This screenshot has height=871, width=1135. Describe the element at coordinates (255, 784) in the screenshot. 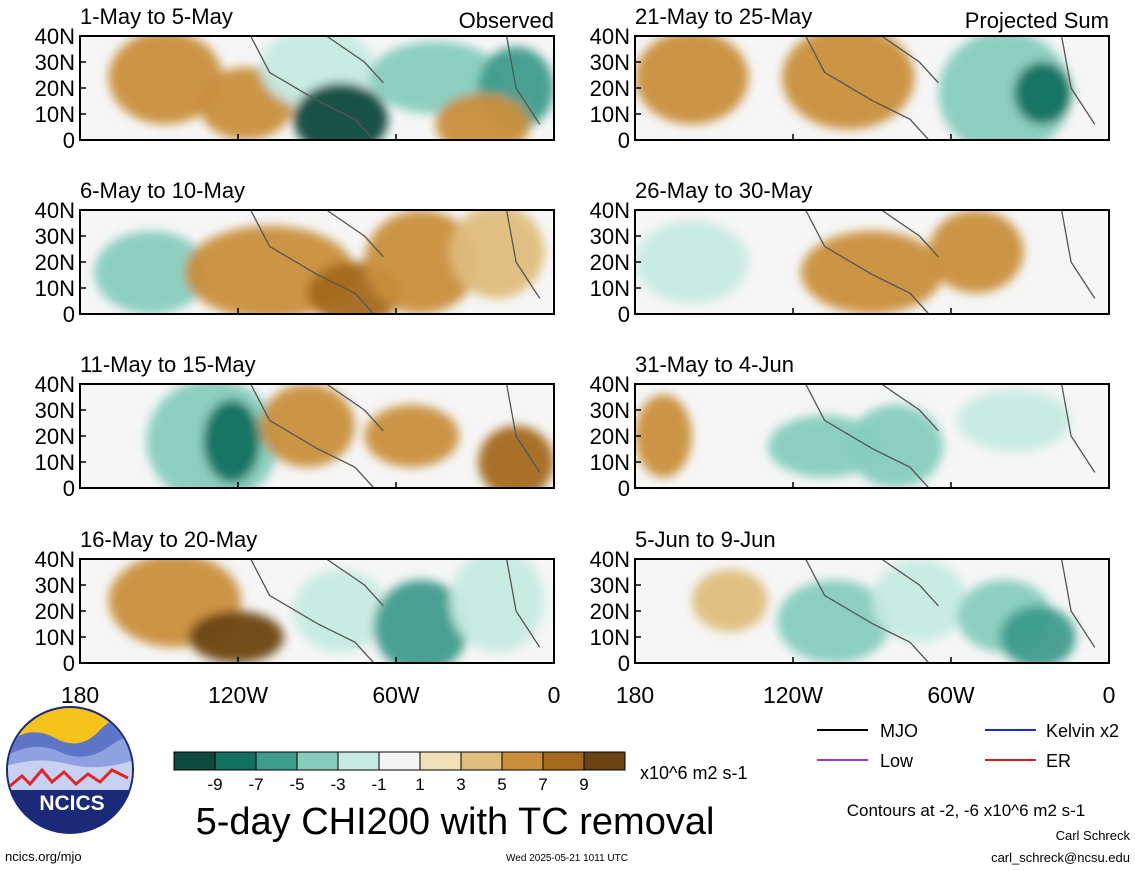

I see `colorbar-tick-label: -7` at that location.